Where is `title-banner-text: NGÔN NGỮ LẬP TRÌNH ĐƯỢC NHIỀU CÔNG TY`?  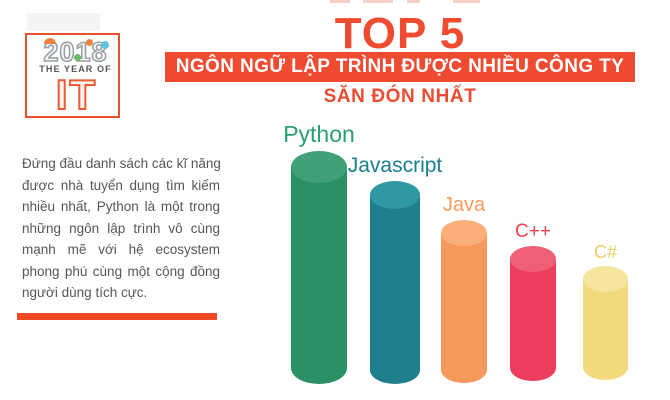 title-banner-text: NGÔN NGỮ LẬP TRÌNH ĐƯỢC NHIỀU CÔNG TY is located at coordinates (400, 66).